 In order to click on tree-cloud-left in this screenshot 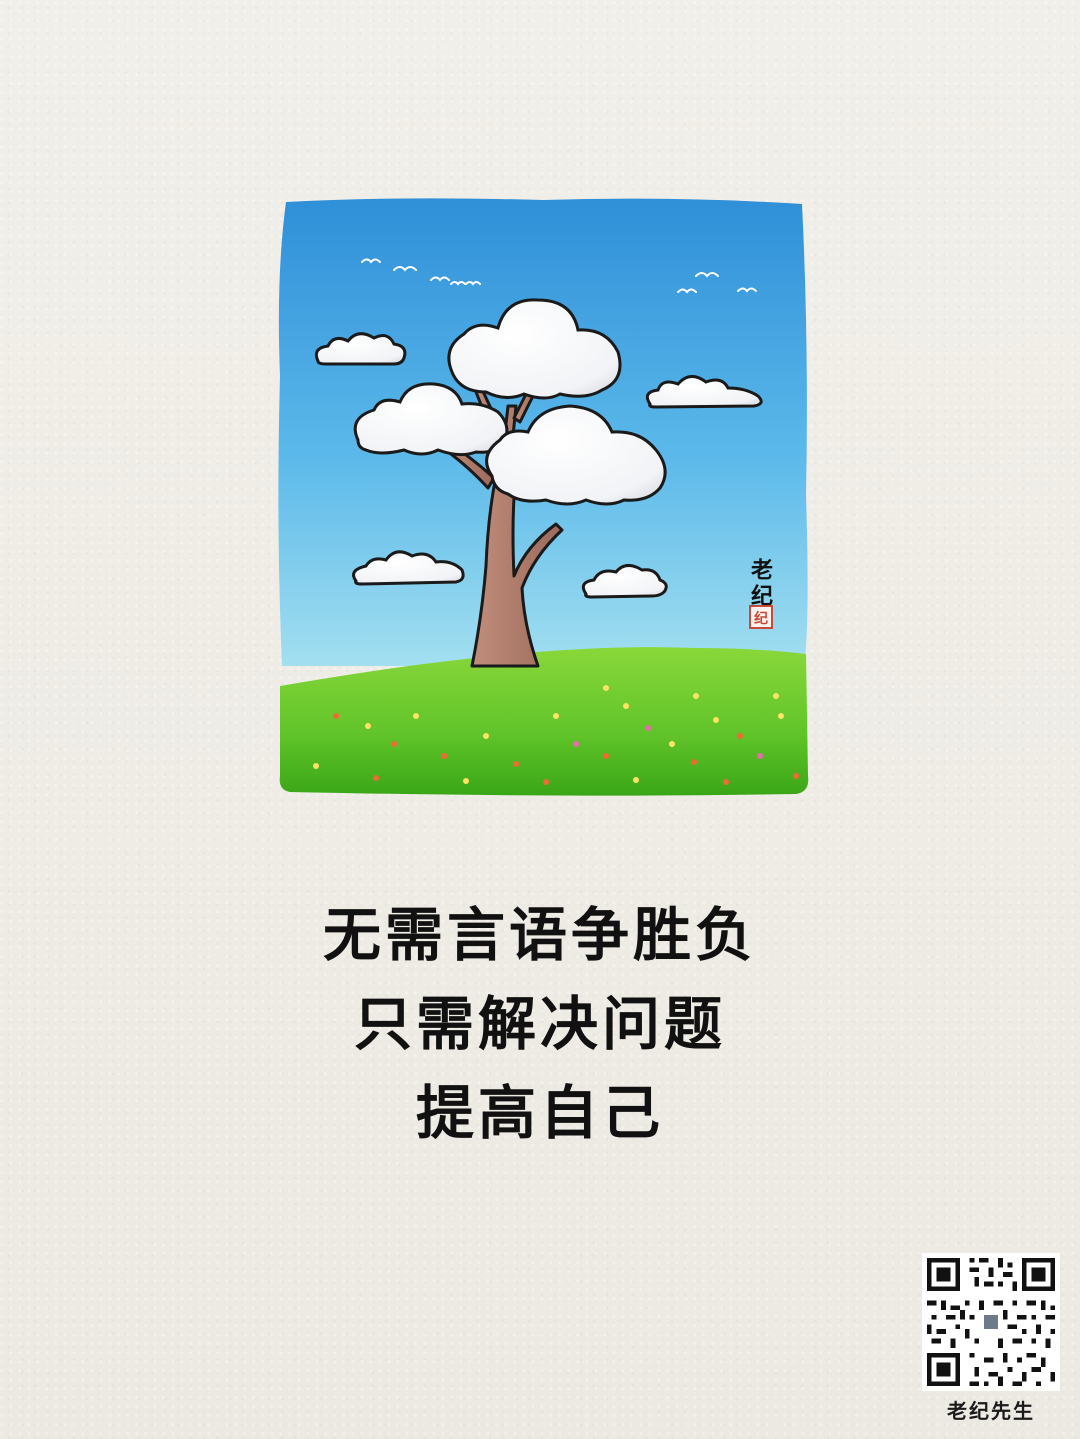, I will do `click(431, 419)`.